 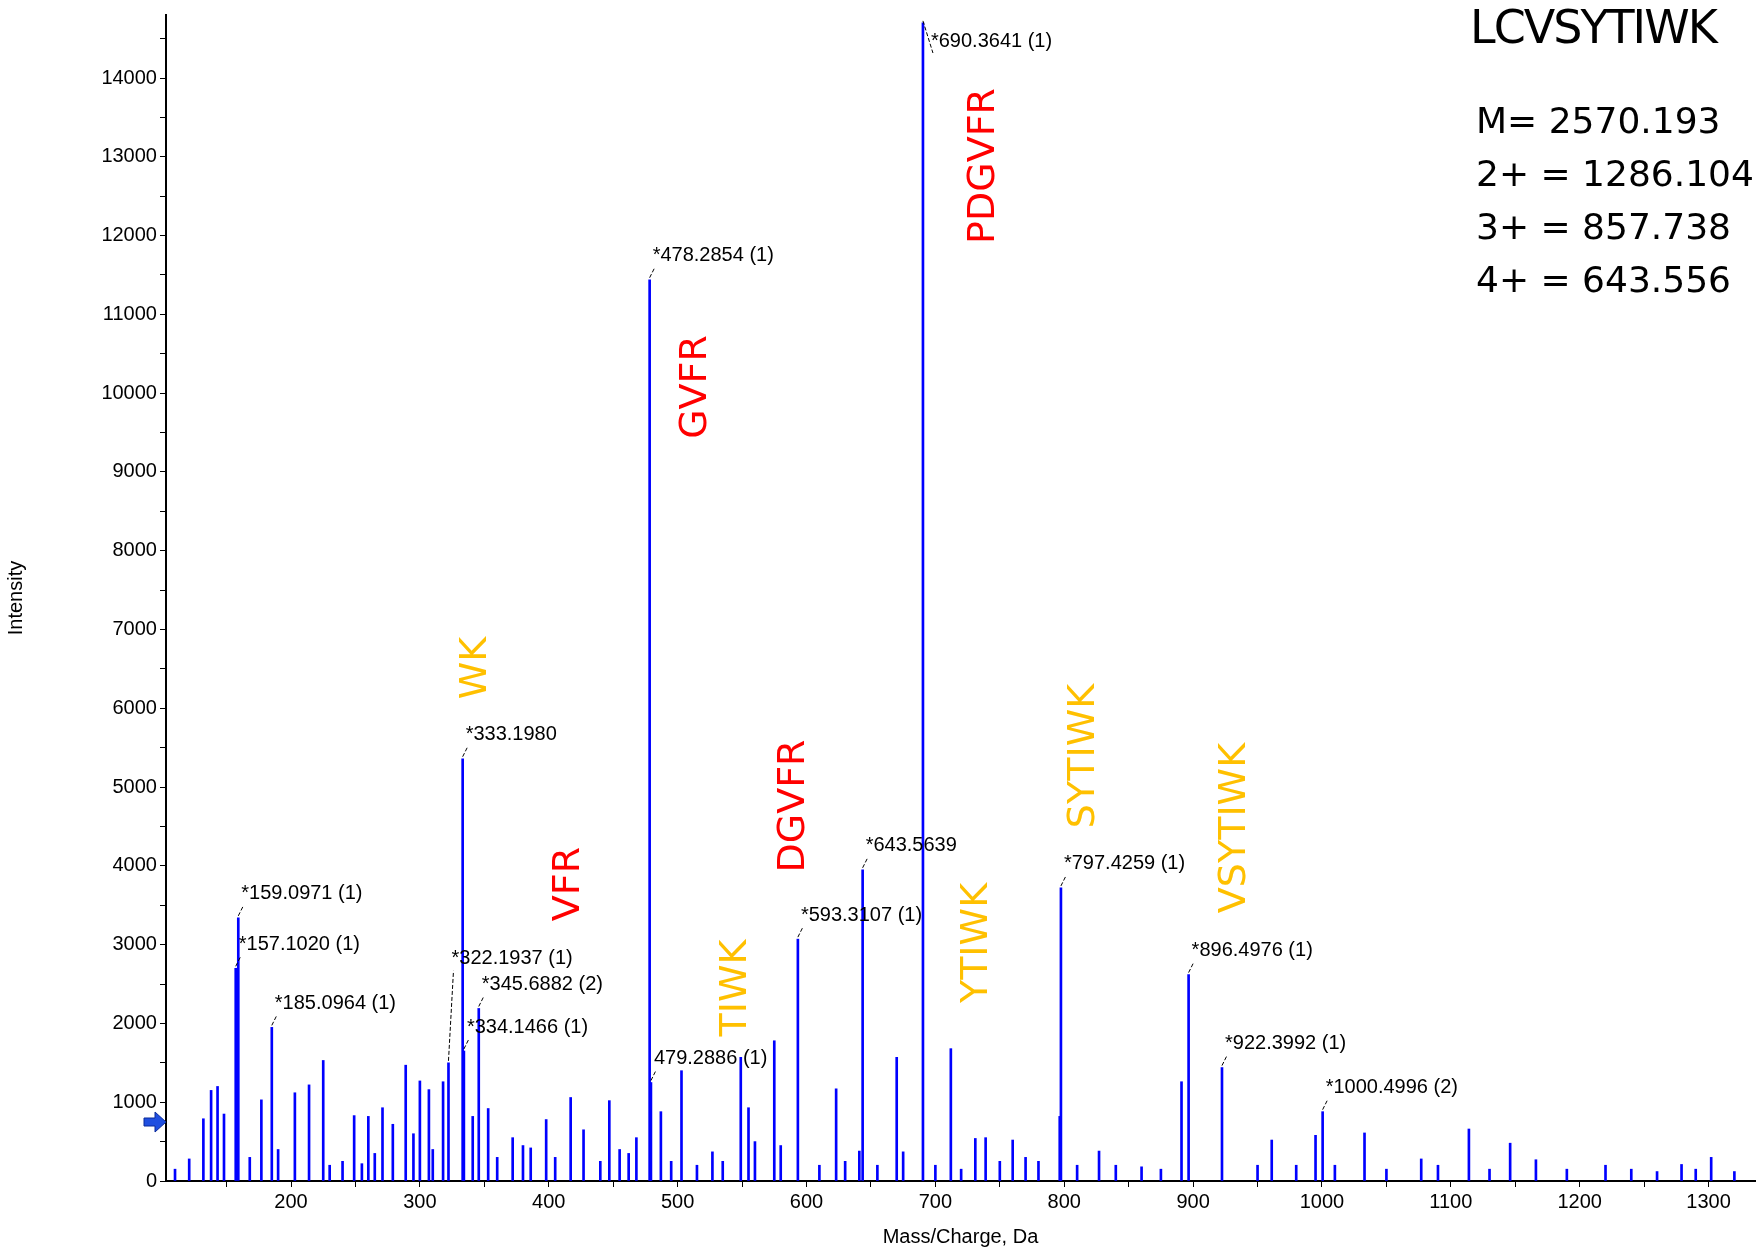 I want to click on annotation: *345.6882 (2), so click(x=542, y=982).